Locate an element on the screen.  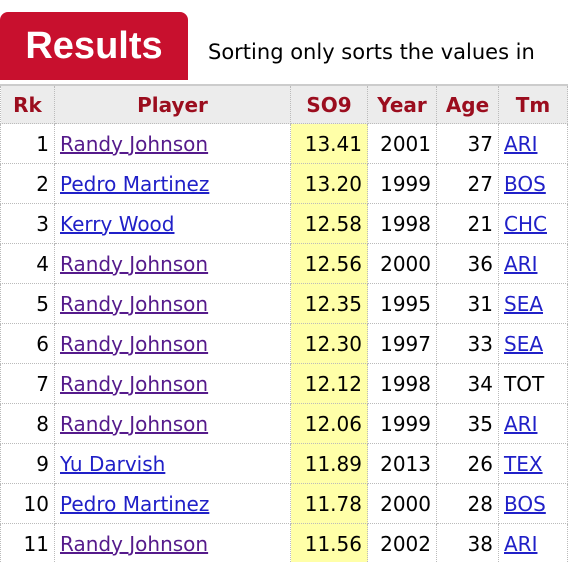
cell: 2 is located at coordinates (27, 183).